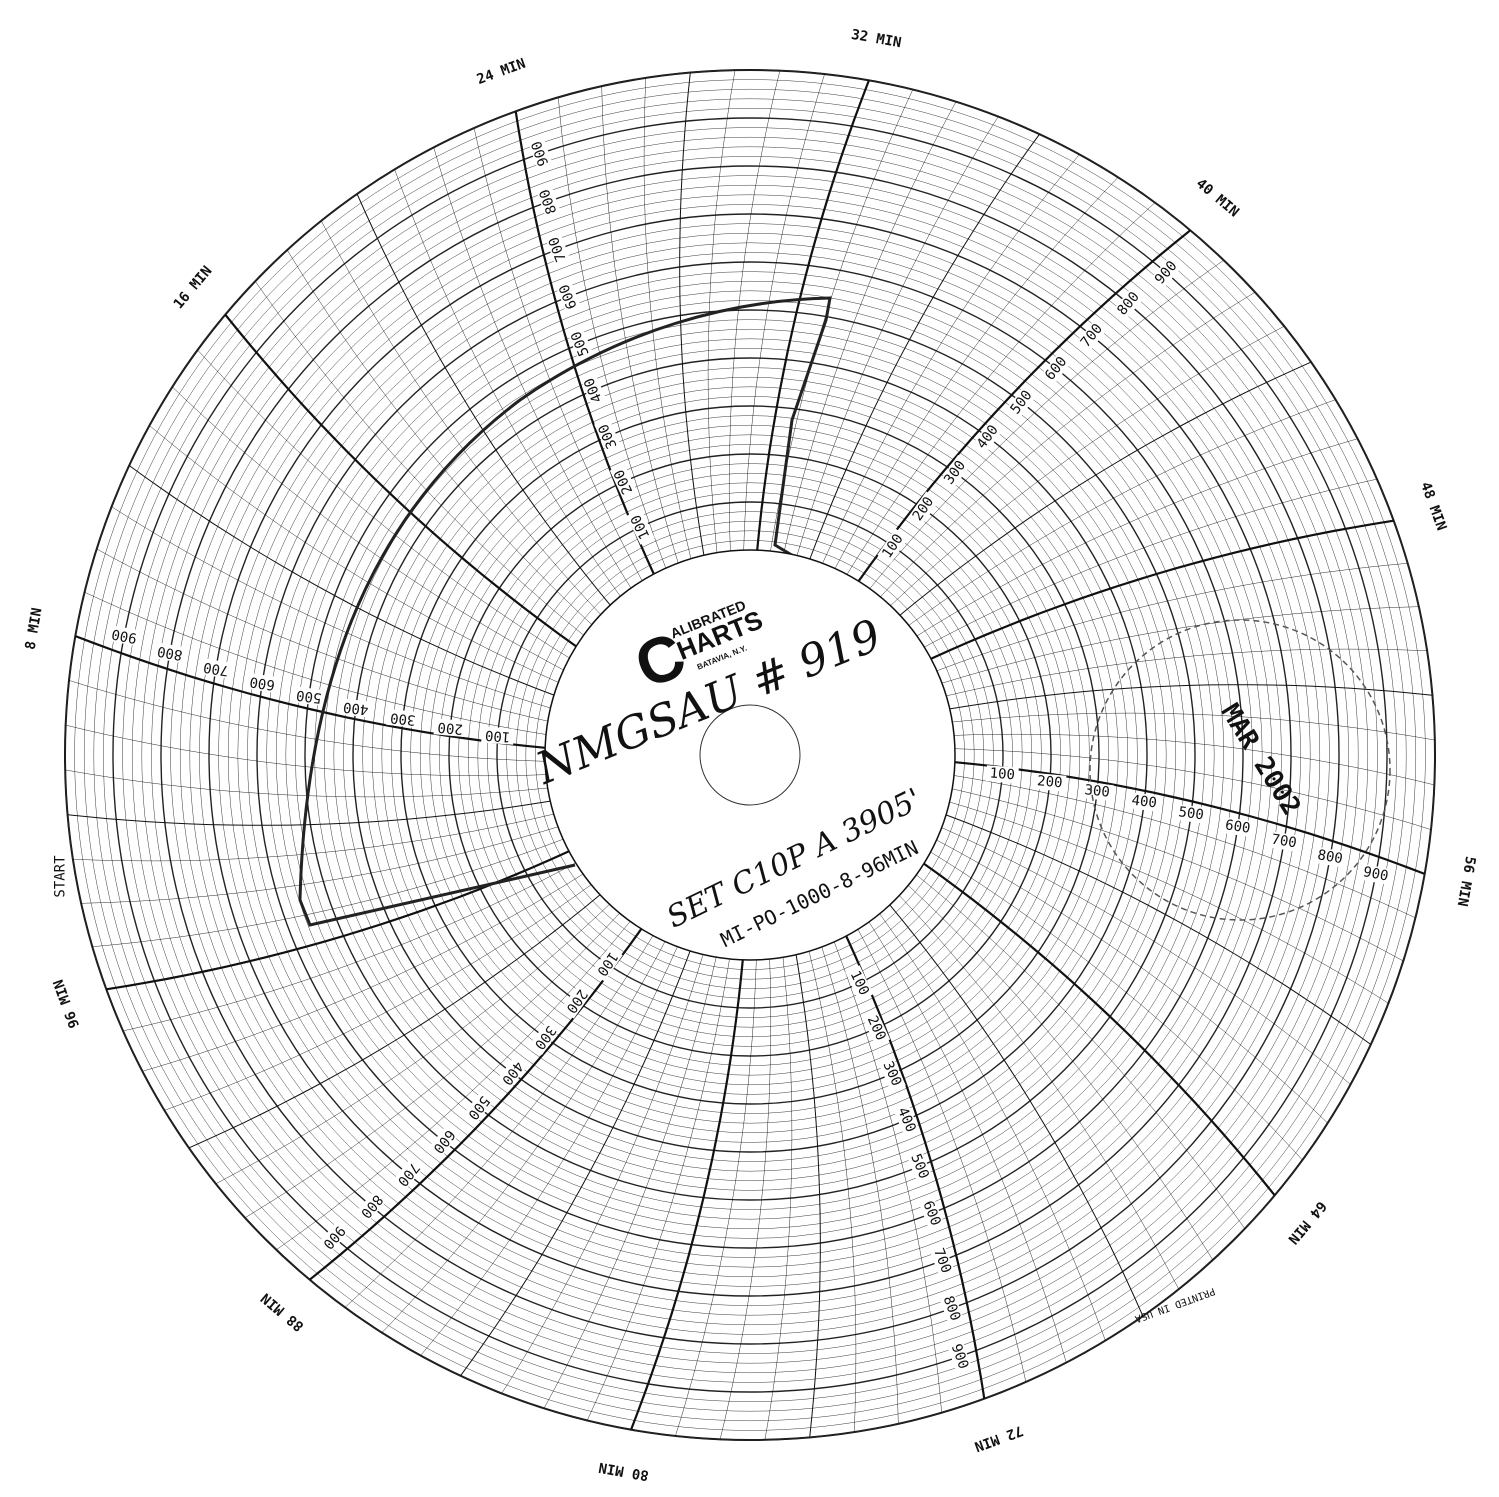 The height and width of the screenshot is (1497, 1499). What do you see at coordinates (1466, 881) in the screenshot?
I see `time-label: 56 MIN` at bounding box center [1466, 881].